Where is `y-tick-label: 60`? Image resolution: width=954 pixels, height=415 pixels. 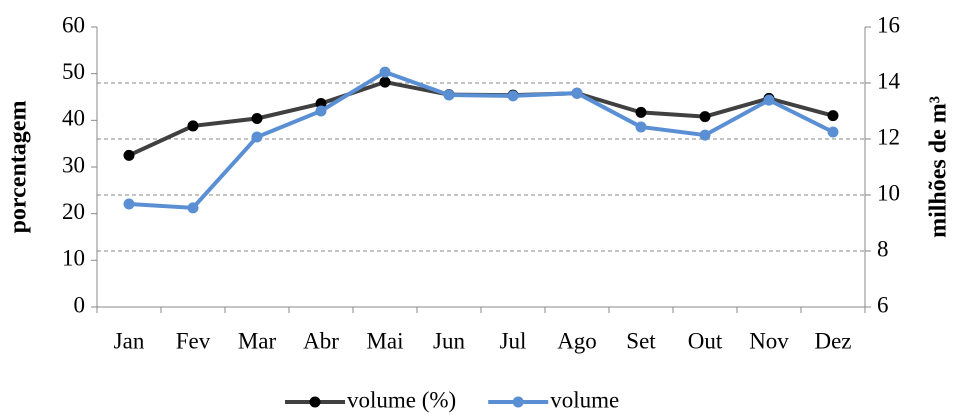
y-tick-label: 60 is located at coordinates (73, 24).